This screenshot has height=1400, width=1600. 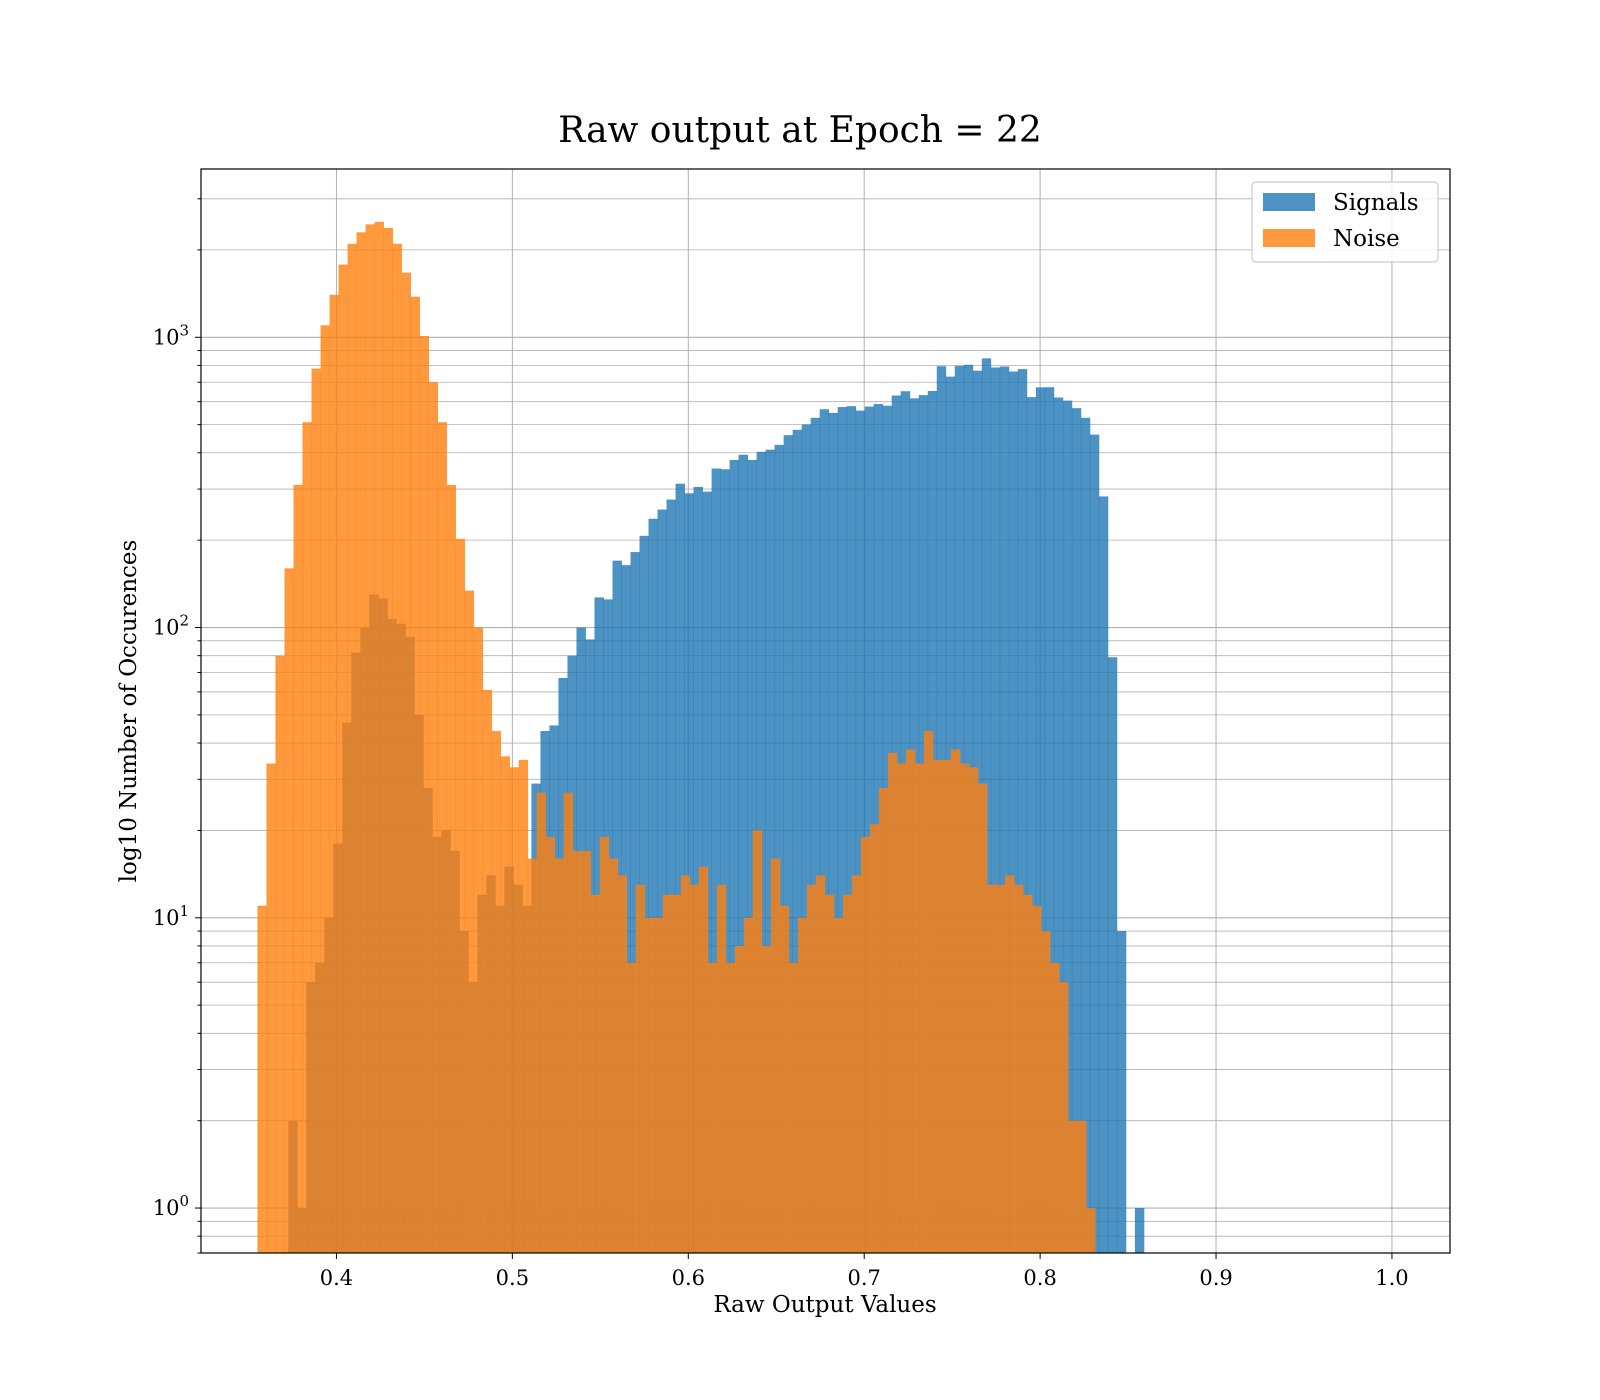 I want to click on x-tick-label-6: 1.0, so click(x=1391, y=1278).